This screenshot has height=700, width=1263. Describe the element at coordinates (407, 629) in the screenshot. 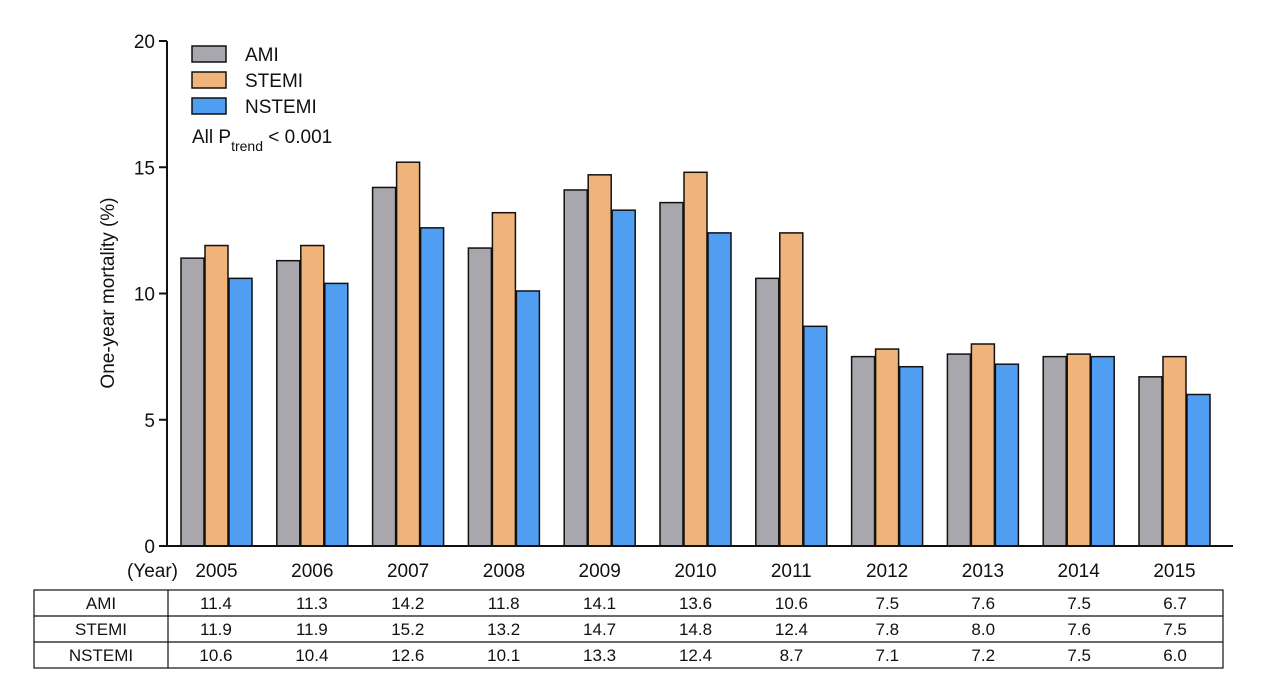

I see `table-cell-stemi-2007: 15.2` at that location.